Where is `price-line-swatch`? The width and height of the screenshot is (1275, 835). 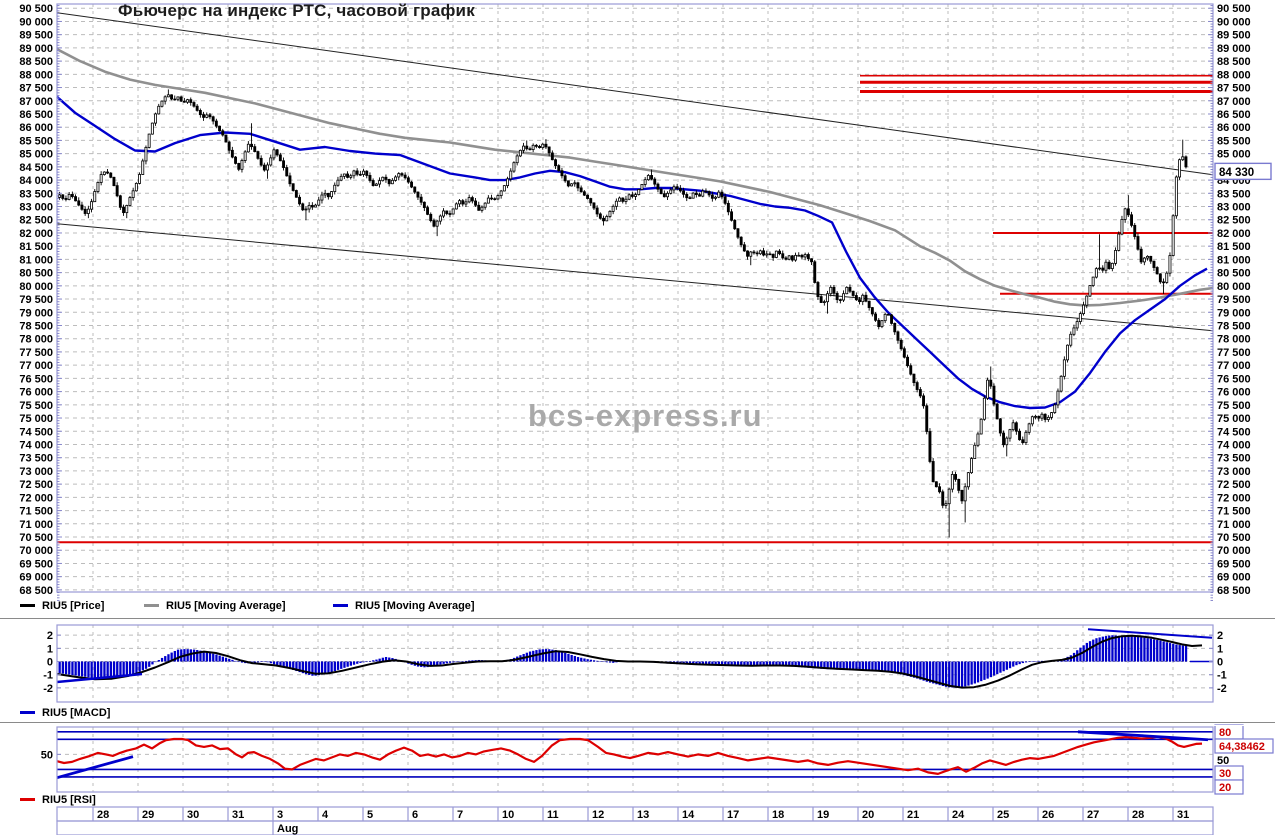 price-line-swatch is located at coordinates (27, 605).